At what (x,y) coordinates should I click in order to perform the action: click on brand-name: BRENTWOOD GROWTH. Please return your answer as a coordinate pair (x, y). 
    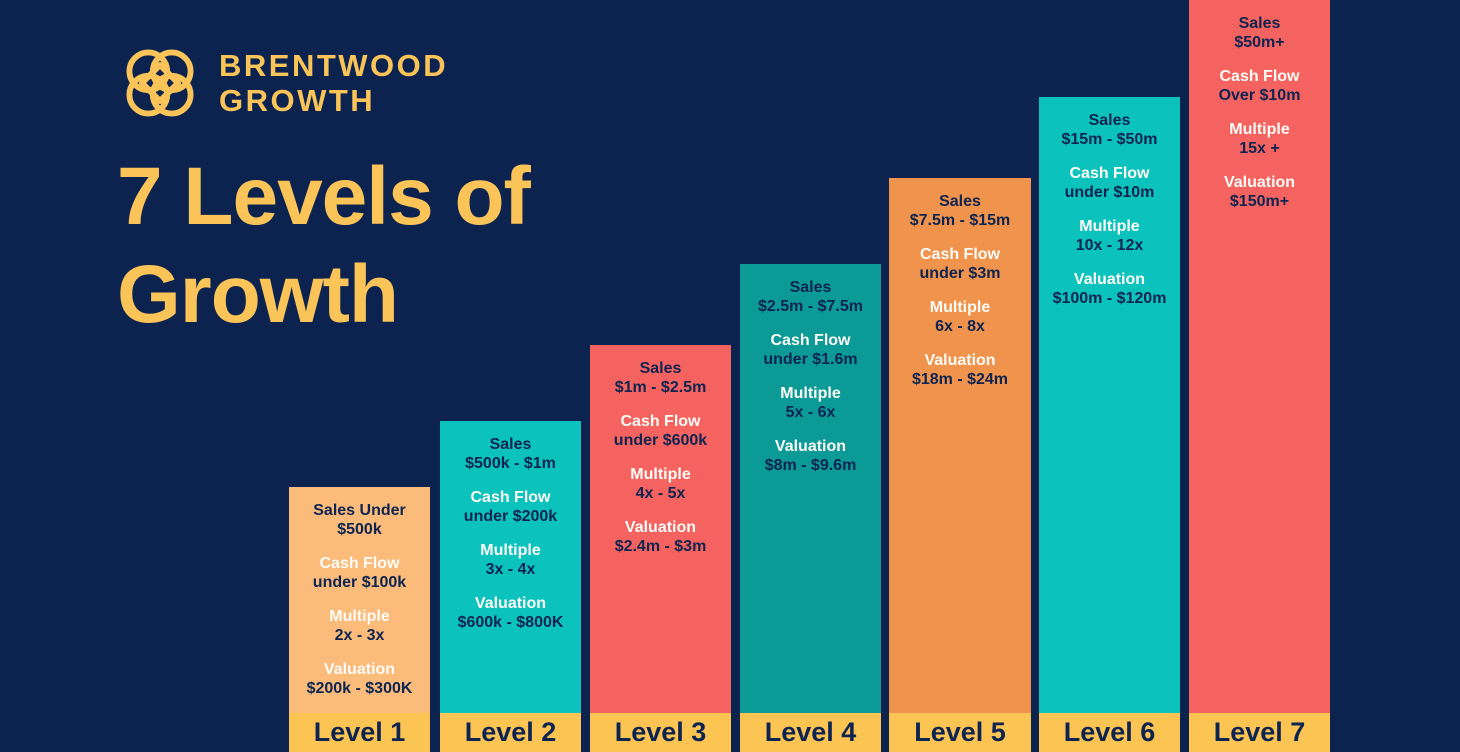
    Looking at the image, I should click on (333, 83).